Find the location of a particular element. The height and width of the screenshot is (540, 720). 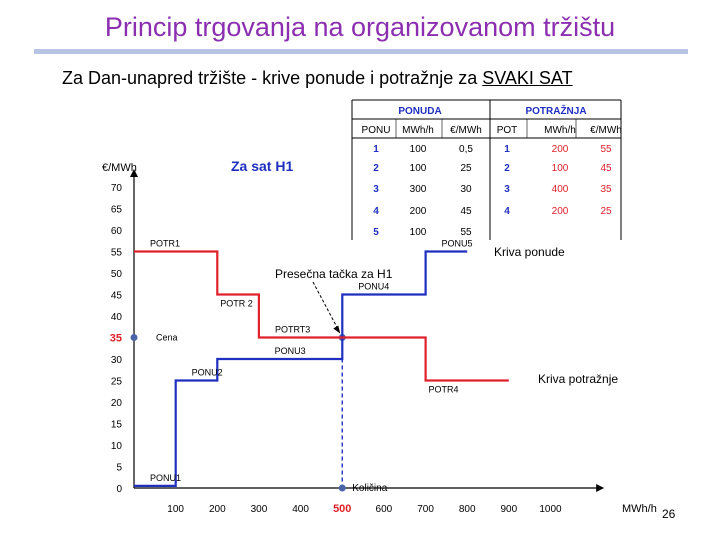

x-tick-label: 600 is located at coordinates (384, 509).